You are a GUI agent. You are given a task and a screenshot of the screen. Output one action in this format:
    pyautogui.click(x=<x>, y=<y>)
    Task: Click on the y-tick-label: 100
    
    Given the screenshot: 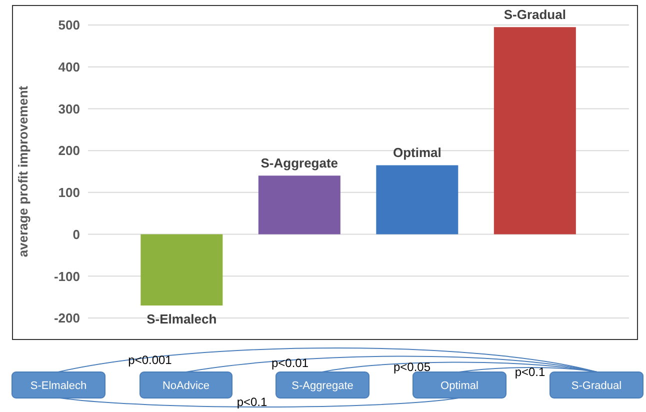 What is the action you would take?
    pyautogui.click(x=69, y=192)
    